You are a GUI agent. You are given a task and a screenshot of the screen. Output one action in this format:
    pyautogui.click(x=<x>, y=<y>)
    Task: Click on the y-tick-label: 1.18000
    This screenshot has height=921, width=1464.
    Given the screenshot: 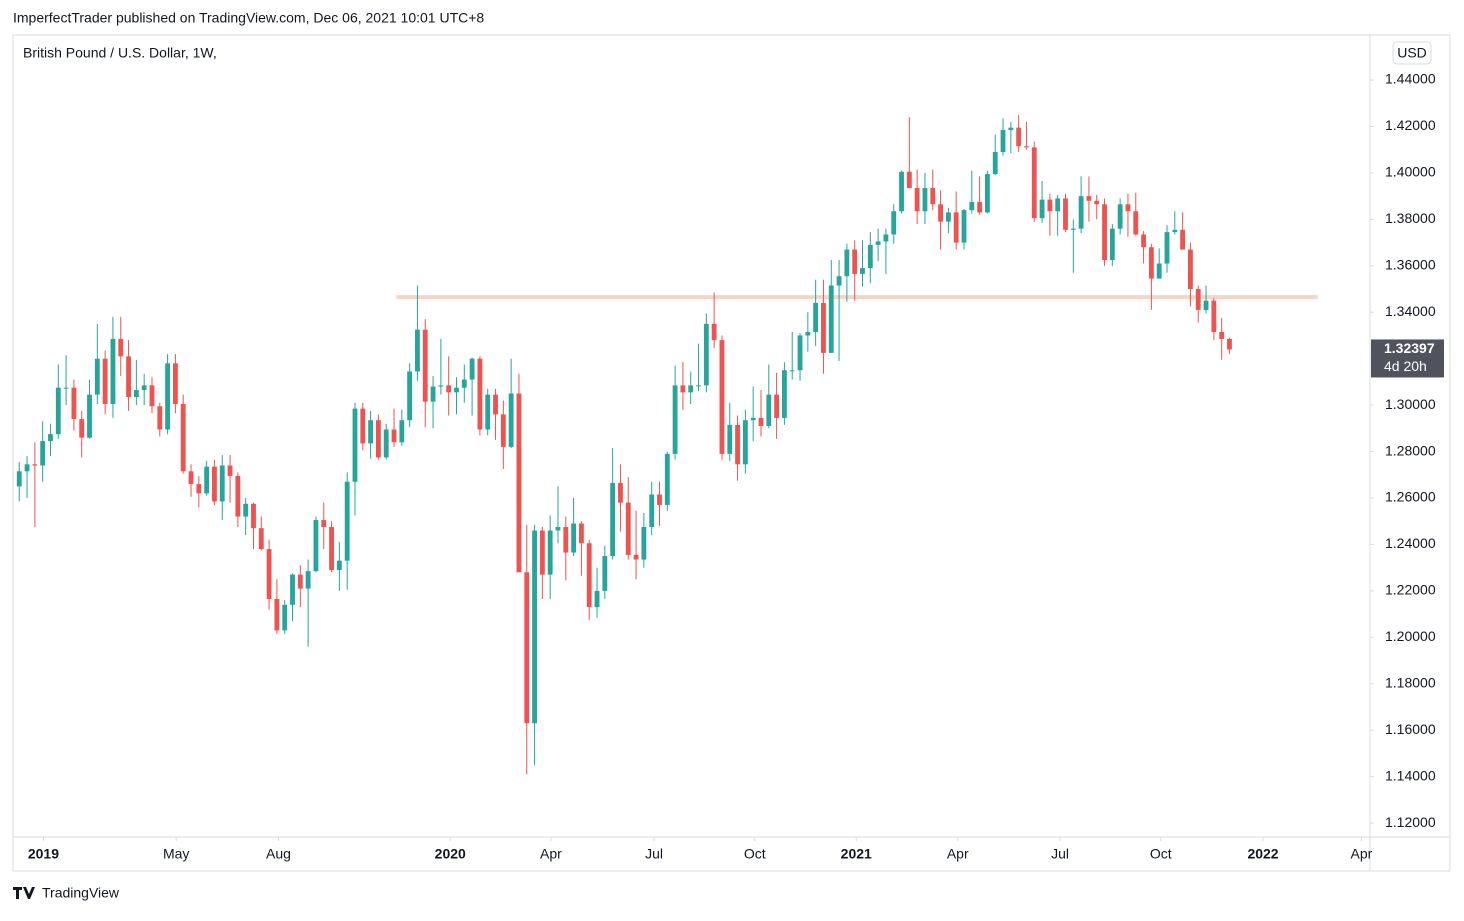 What is the action you would take?
    pyautogui.click(x=1410, y=682)
    